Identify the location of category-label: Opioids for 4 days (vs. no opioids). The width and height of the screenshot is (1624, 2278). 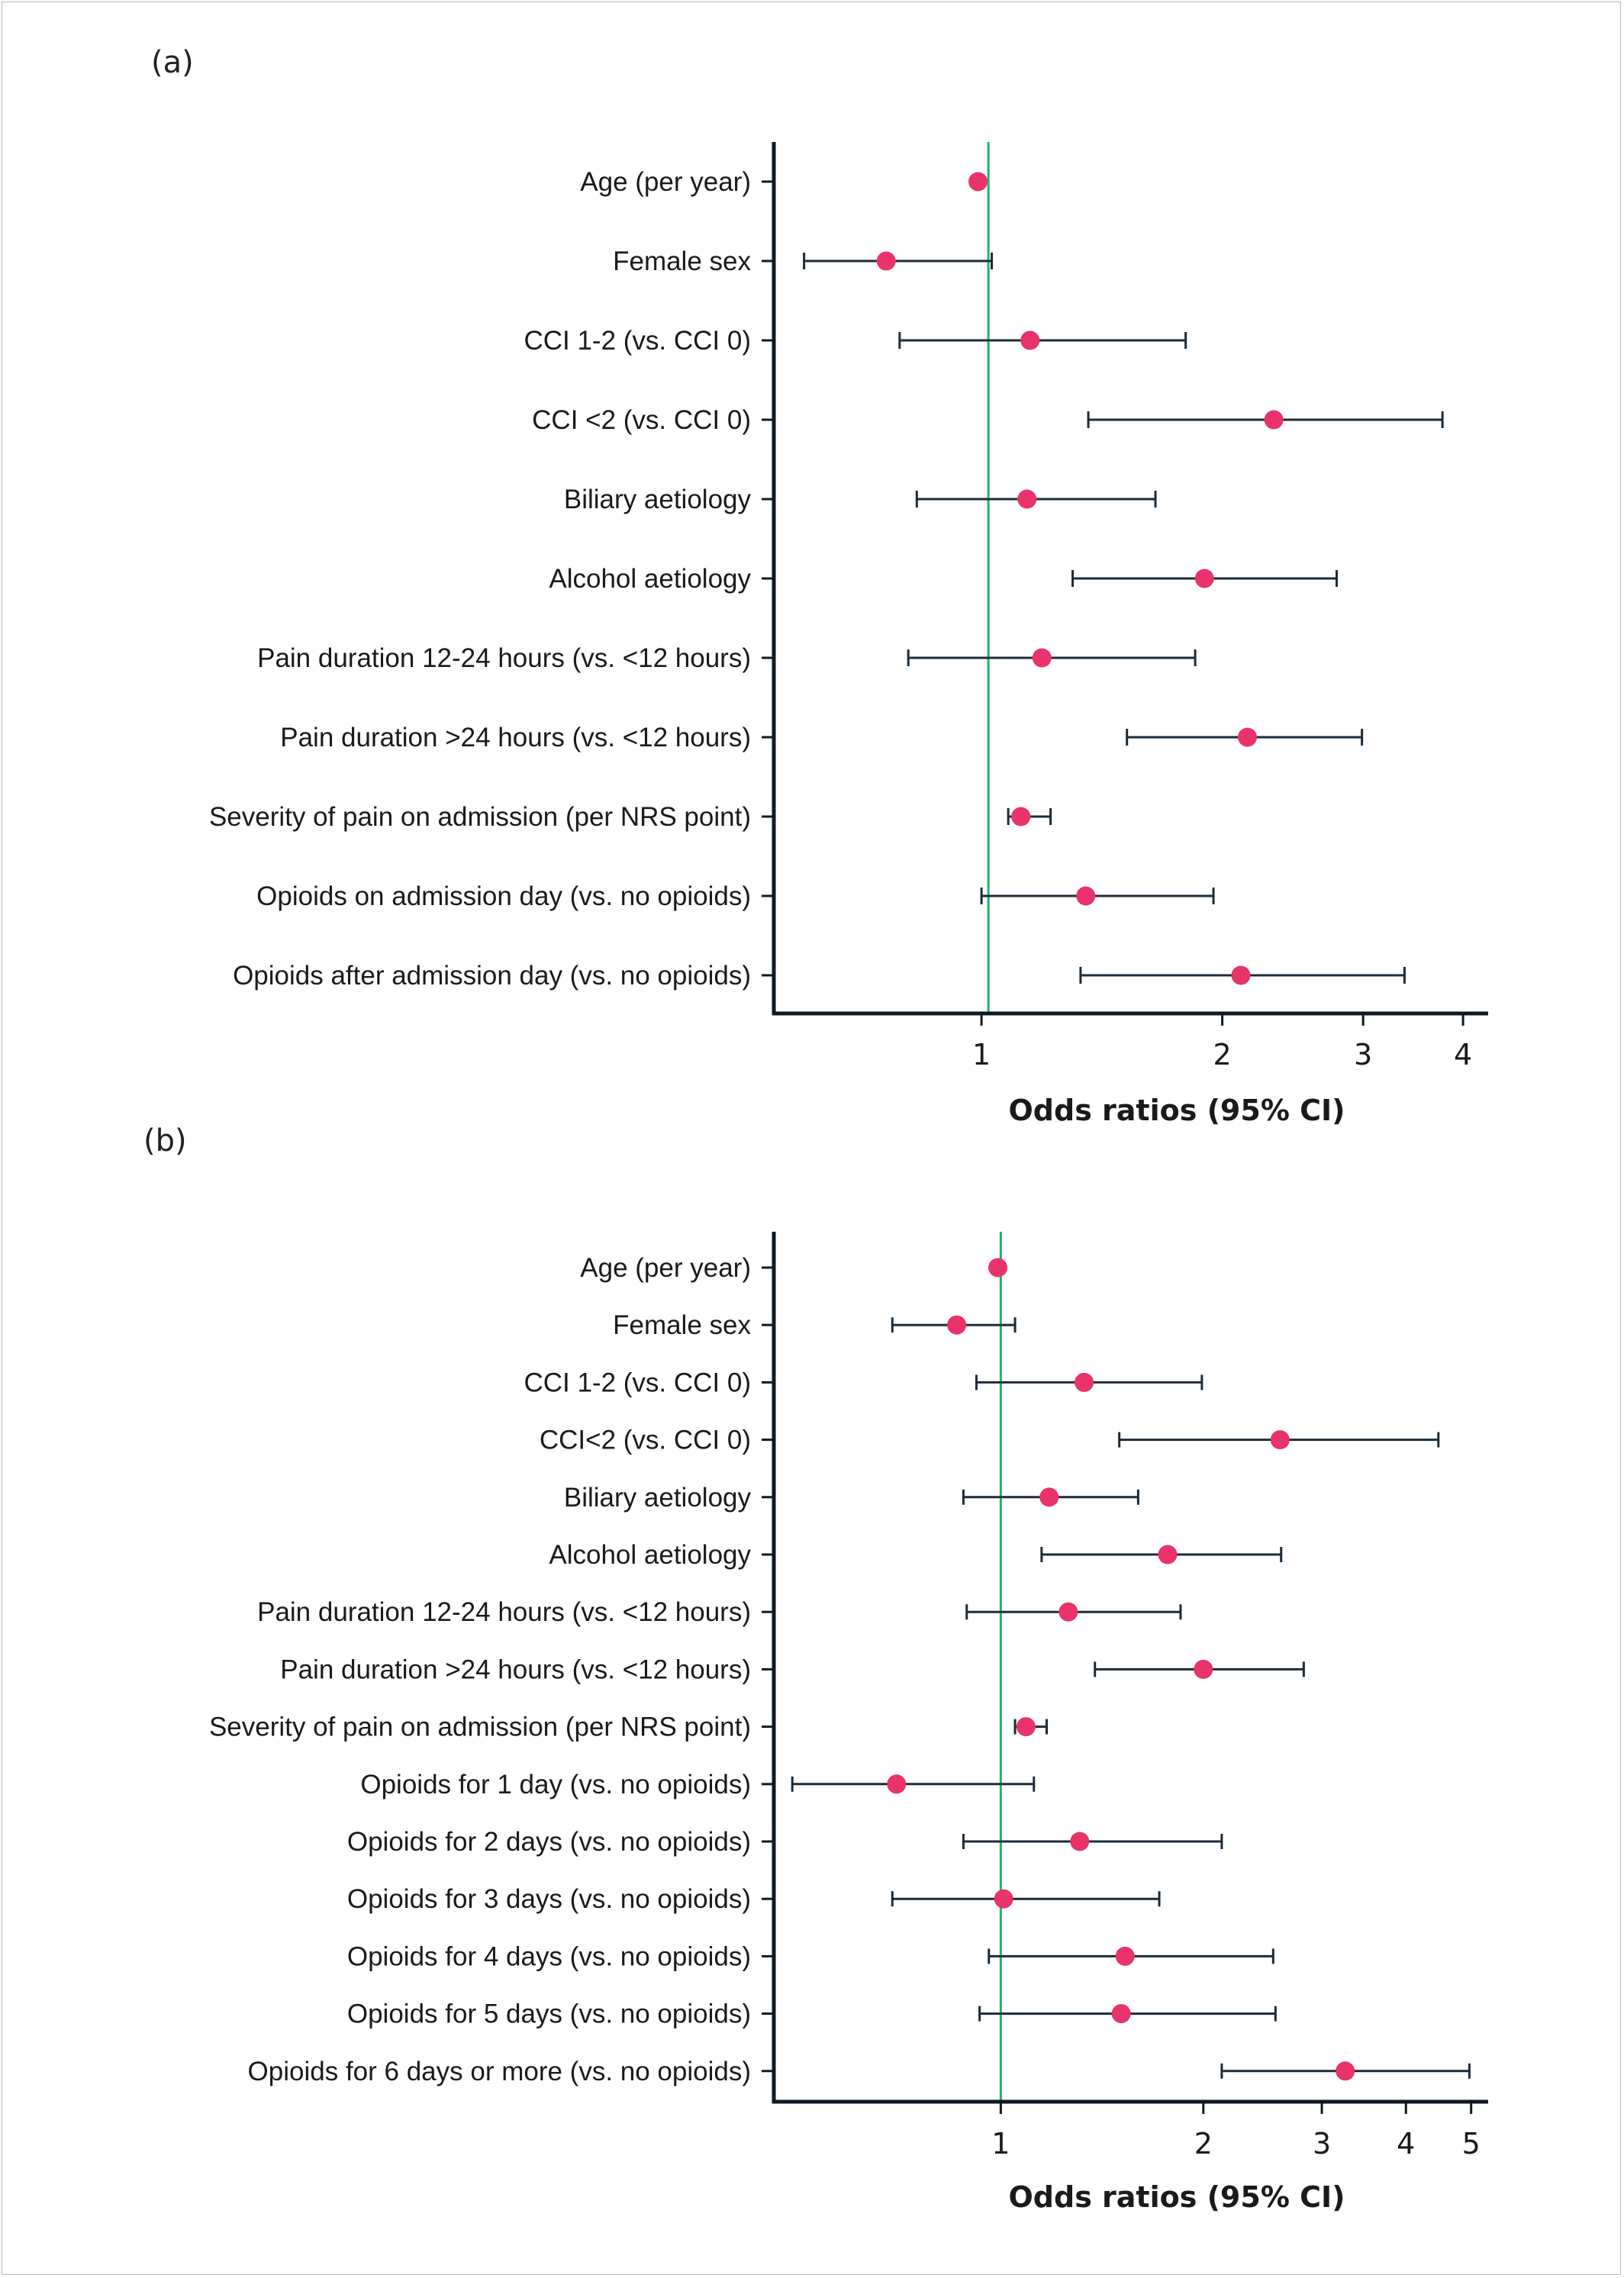
(549, 1956).